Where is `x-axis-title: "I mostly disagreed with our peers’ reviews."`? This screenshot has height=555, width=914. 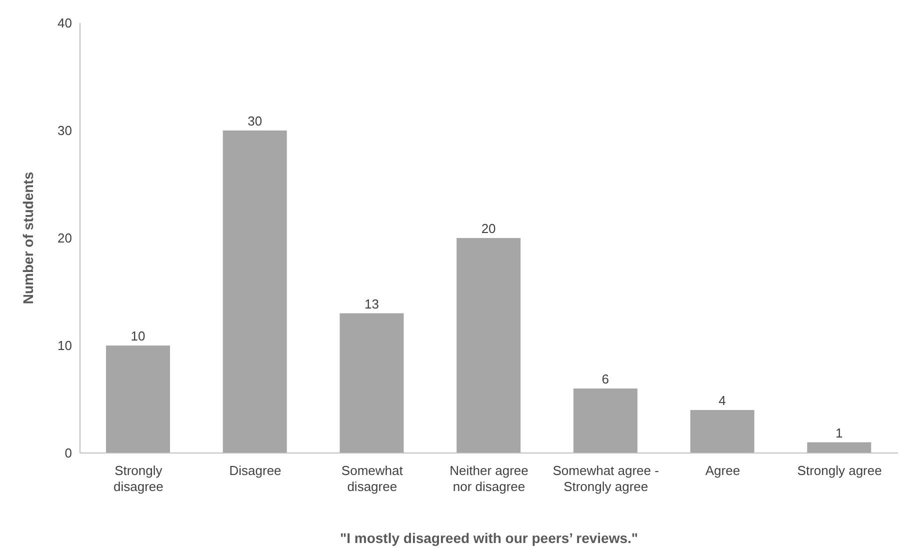
x-axis-title: "I mostly disagreed with our peers’ reviews." is located at coordinates (489, 538).